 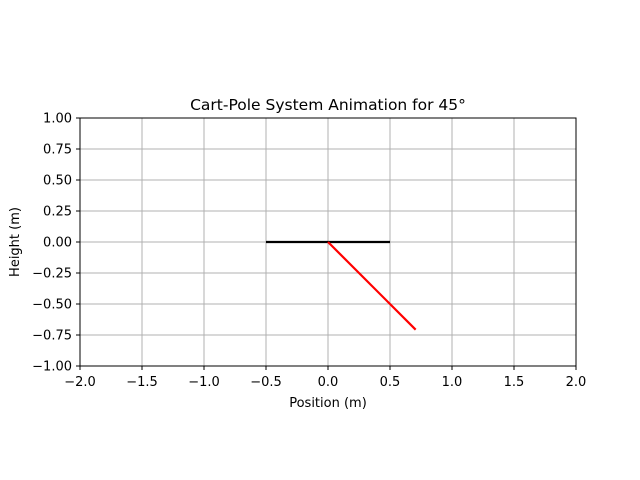 I want to click on y-tick-label: −0.25, so click(x=52, y=274).